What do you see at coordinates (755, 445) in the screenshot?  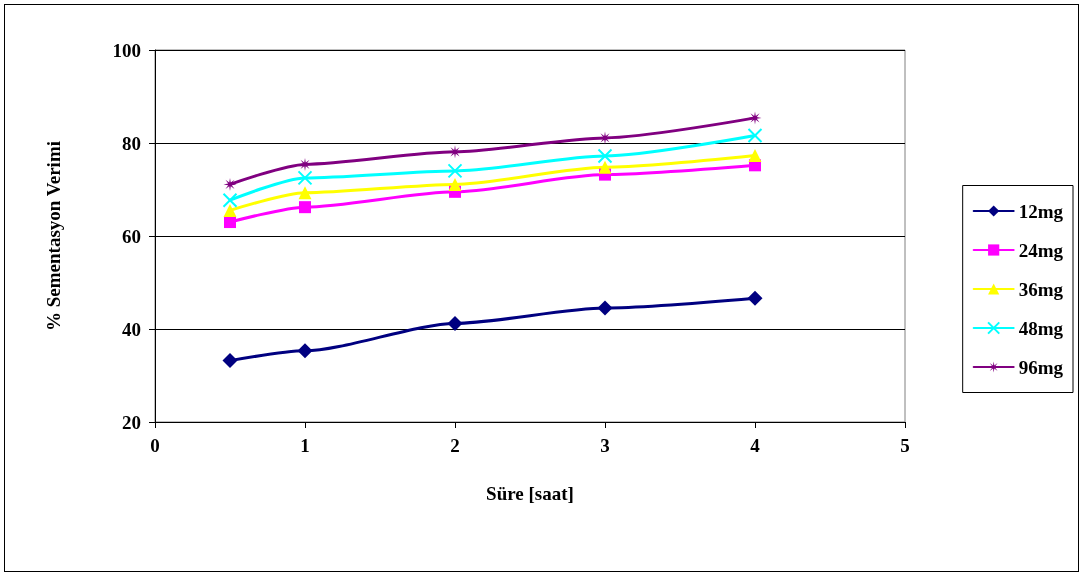 I see `x-tick-label: 4` at bounding box center [755, 445].